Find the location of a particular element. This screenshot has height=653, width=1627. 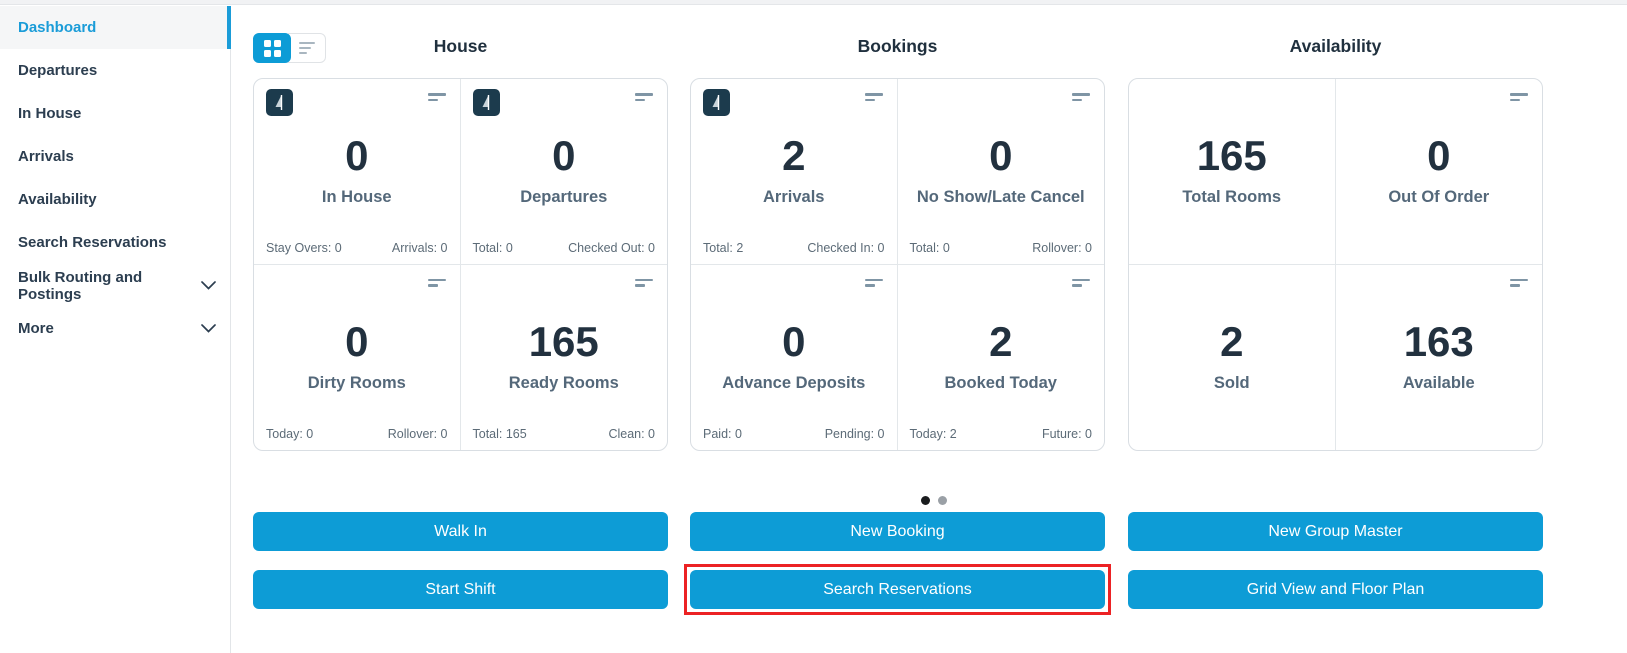

sidebar-item-label: Dashboard is located at coordinates (57, 27).